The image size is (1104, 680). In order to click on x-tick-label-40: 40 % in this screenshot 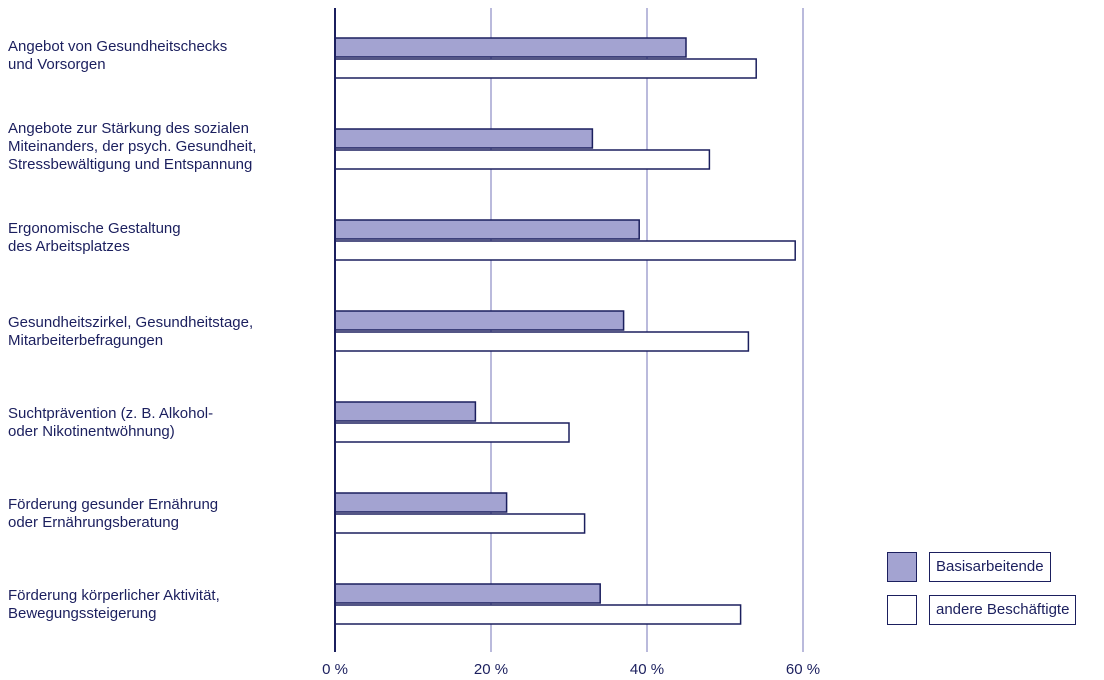, I will do `click(647, 669)`.